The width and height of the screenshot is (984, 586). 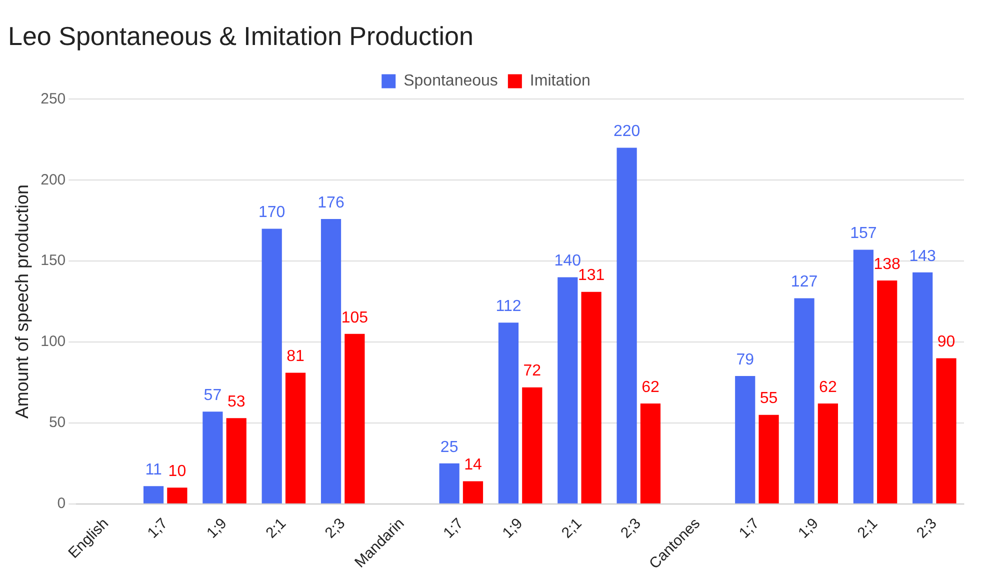 I want to click on data-label: 157, so click(x=863, y=233).